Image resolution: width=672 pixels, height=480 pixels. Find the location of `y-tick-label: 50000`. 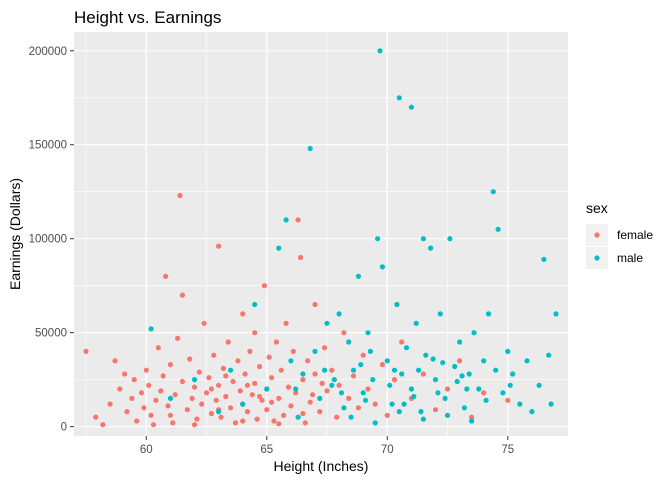

y-tick-label: 50000 is located at coordinates (51, 334).